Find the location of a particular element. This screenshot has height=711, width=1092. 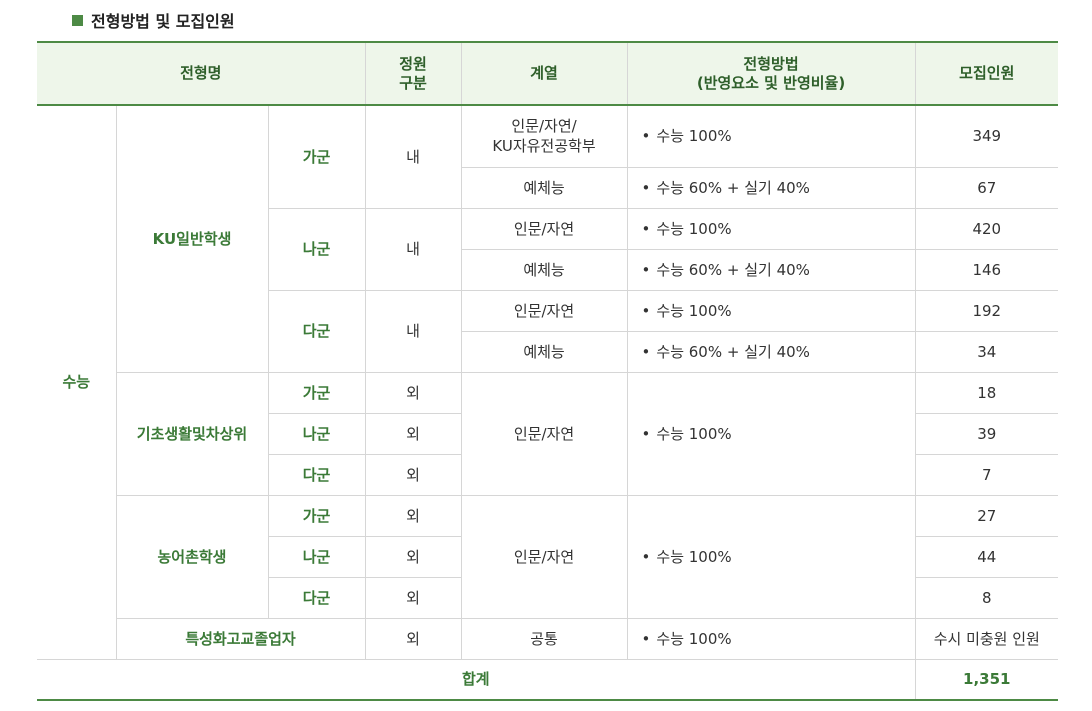

group-general: KU일반학생 is located at coordinates (191, 239).